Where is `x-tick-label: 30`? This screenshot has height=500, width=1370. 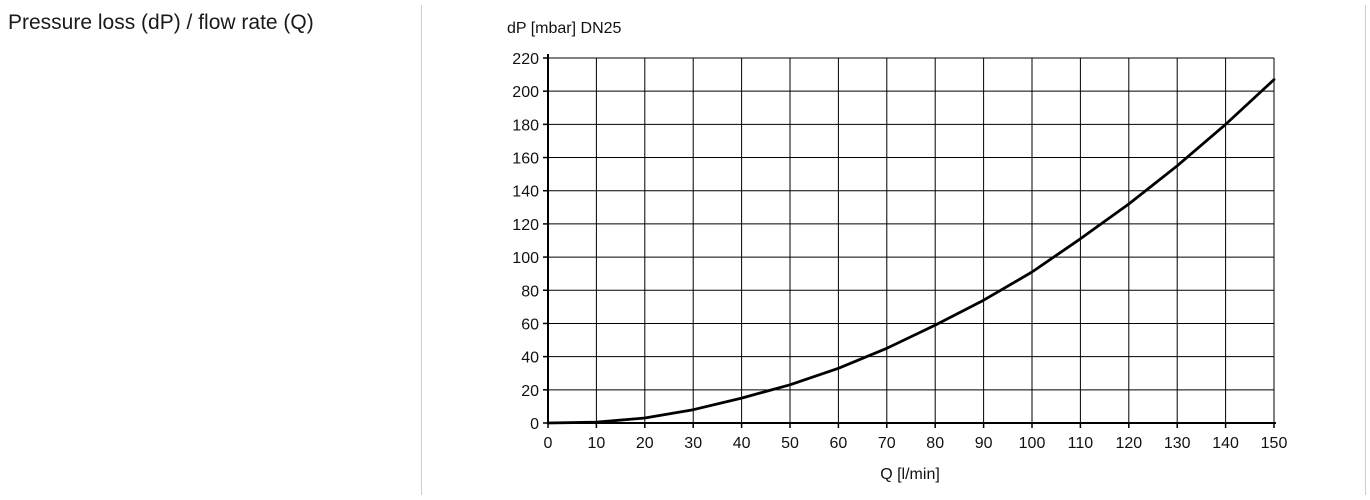 x-tick-label: 30 is located at coordinates (693, 443).